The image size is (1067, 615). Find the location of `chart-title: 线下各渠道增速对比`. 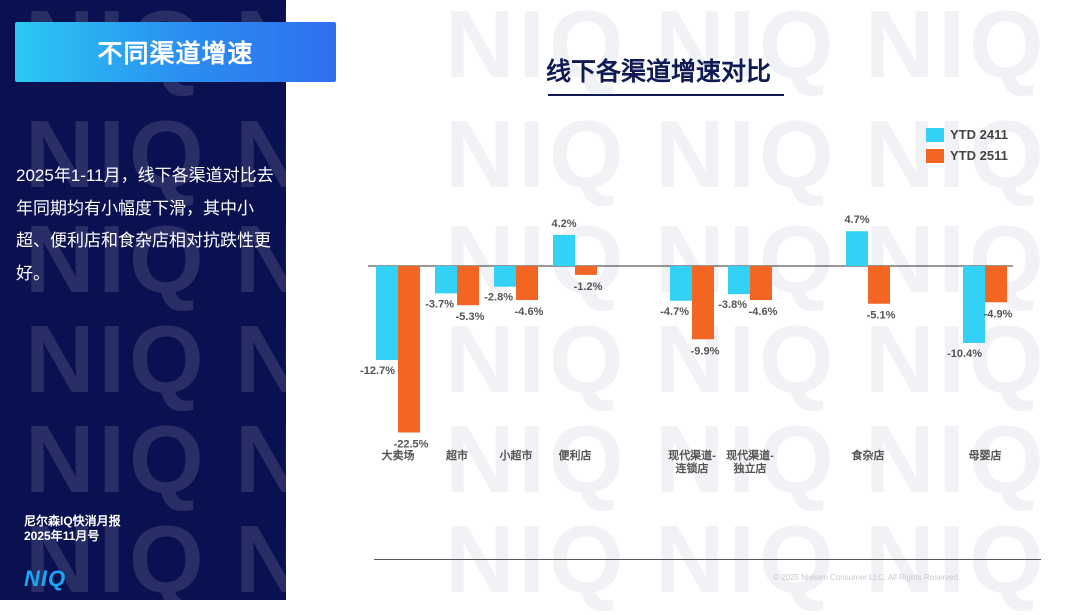

chart-title: 线下各渠道增速对比 is located at coordinates (659, 72).